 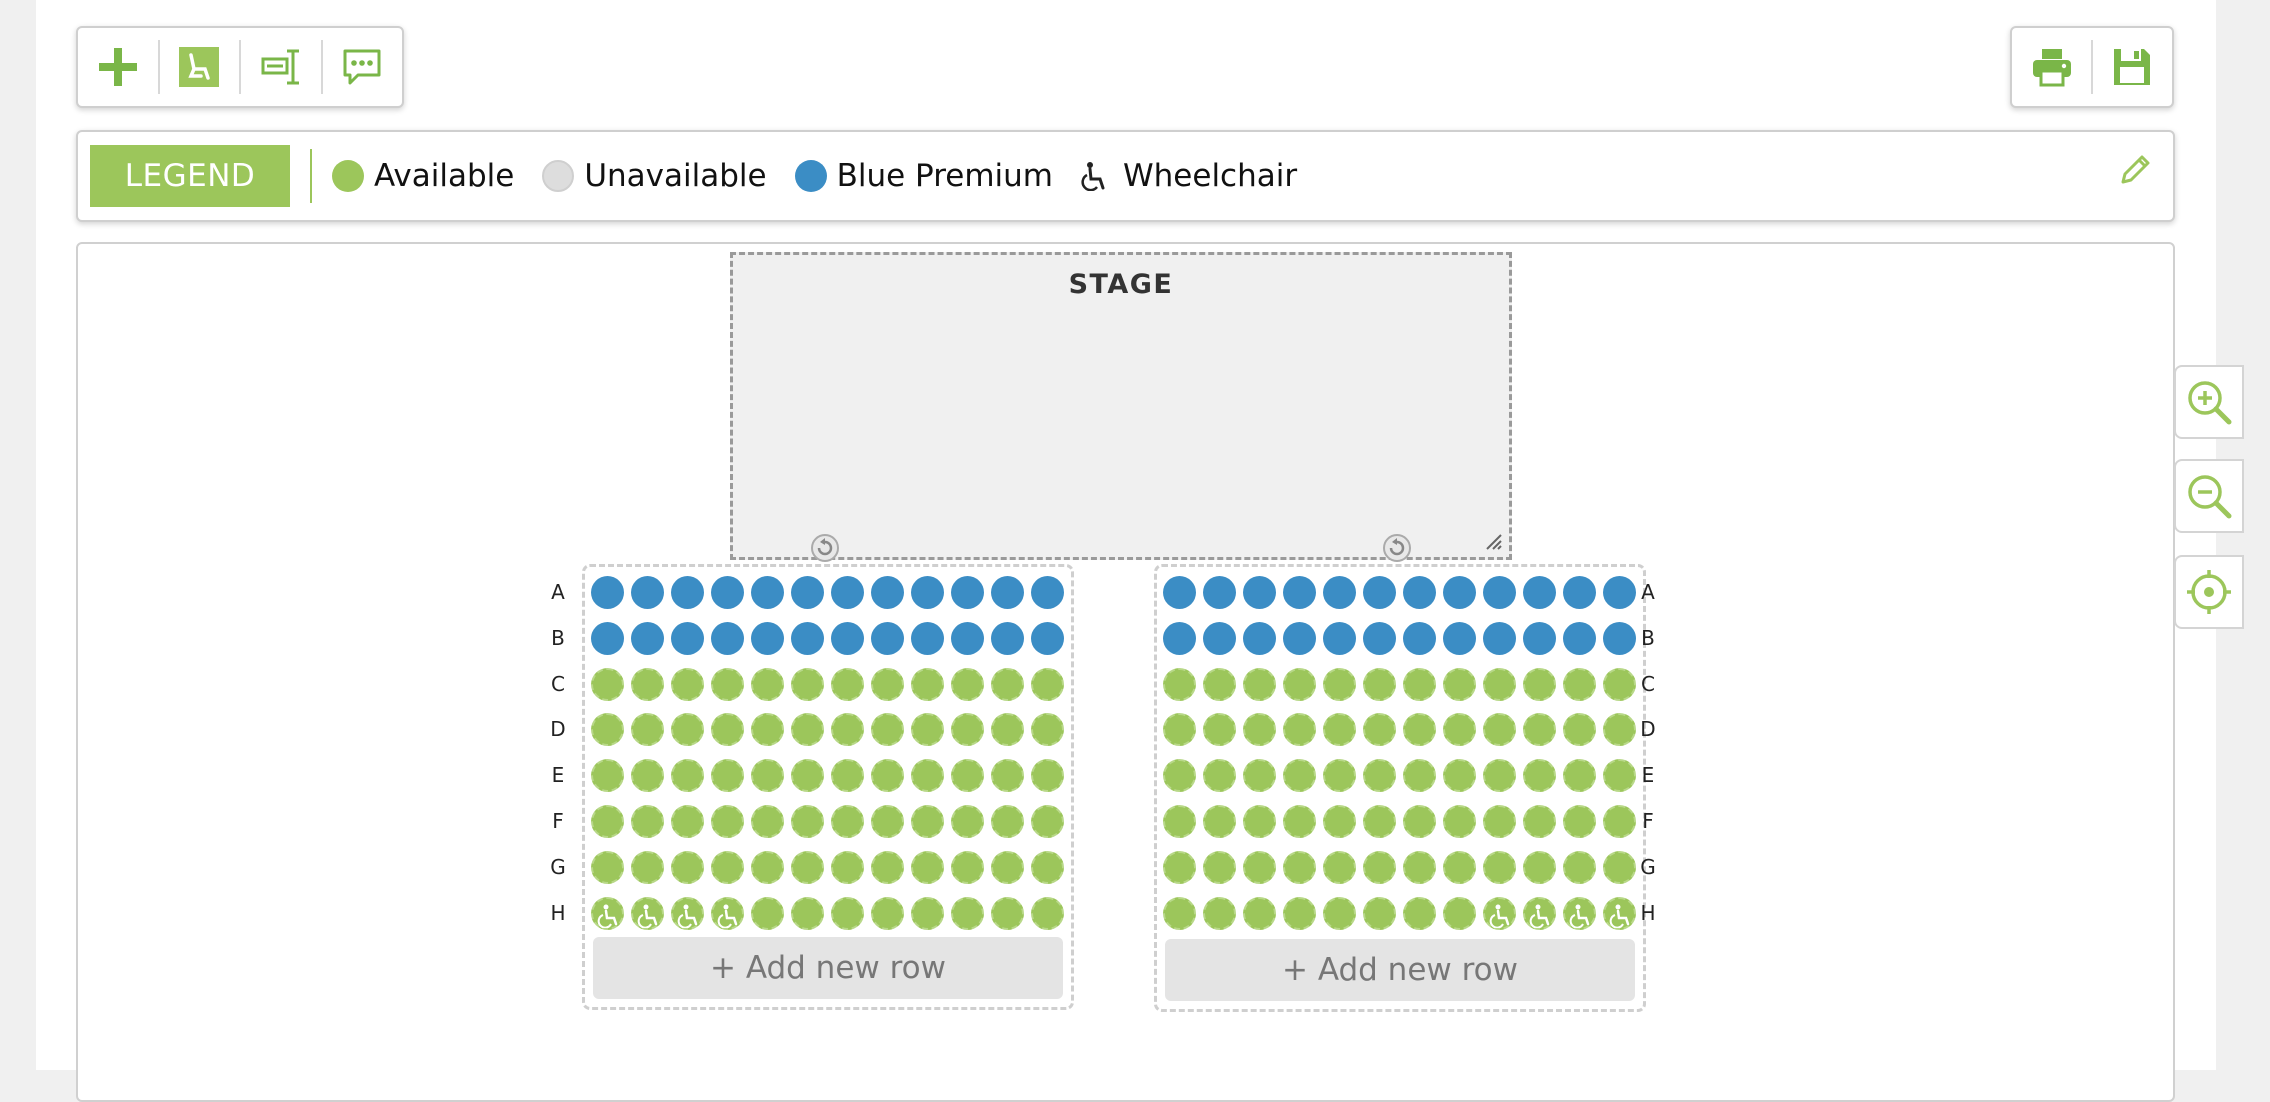 I want to click on seat-right-h7, so click(x=1419, y=913).